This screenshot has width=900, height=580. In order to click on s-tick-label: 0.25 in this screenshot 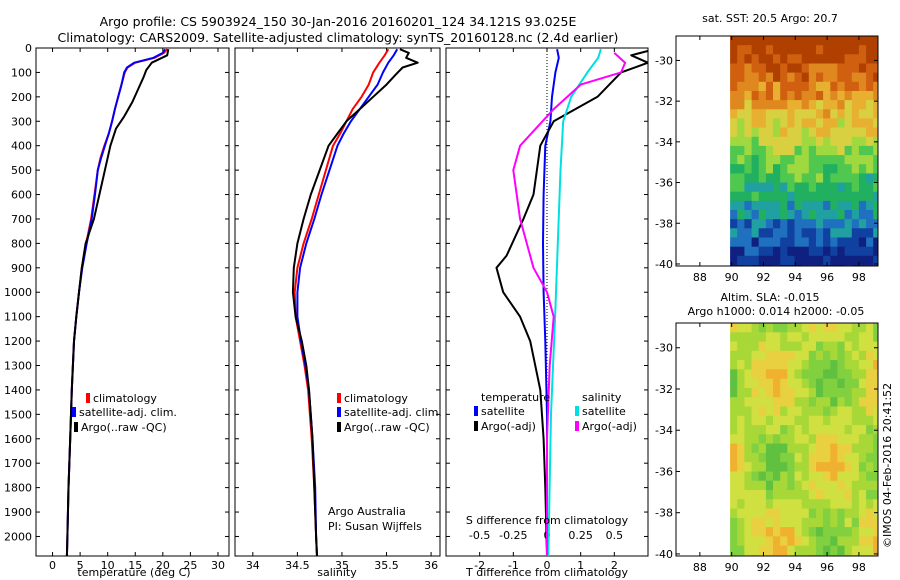, I will do `click(580, 535)`.